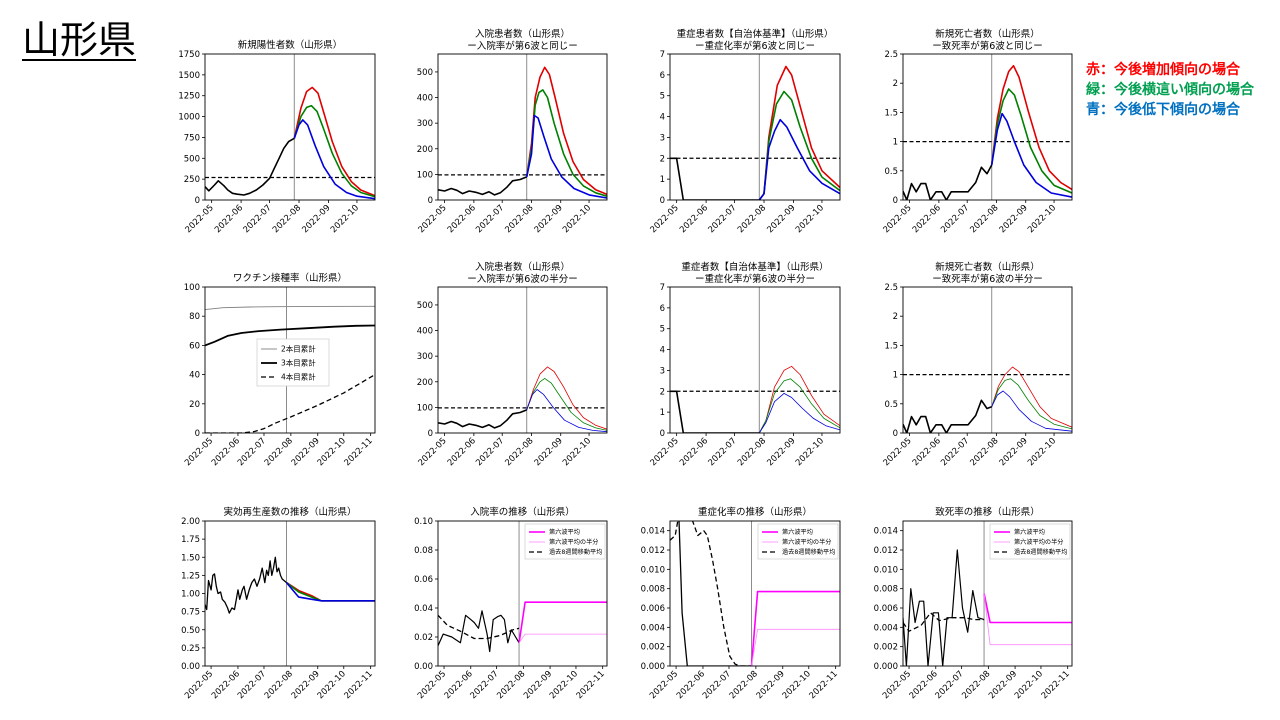  Describe the element at coordinates (79, 40) in the screenshot. I see `page-title: 山形県` at that location.